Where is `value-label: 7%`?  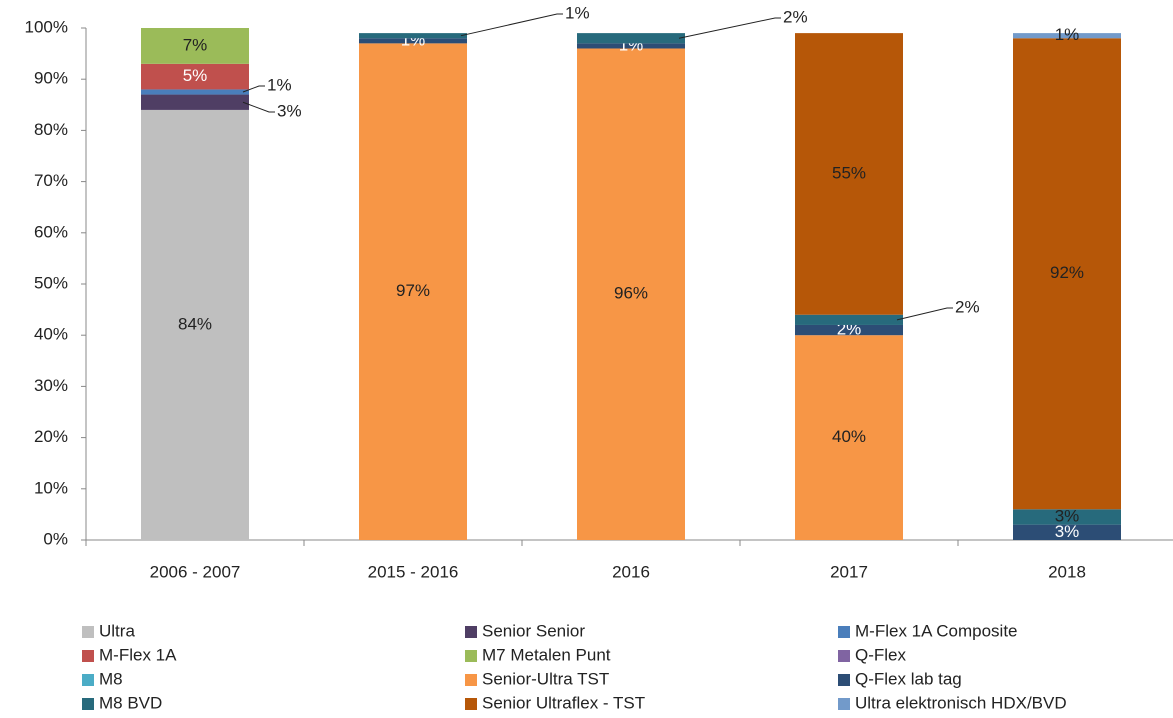 value-label: 7% is located at coordinates (195, 44).